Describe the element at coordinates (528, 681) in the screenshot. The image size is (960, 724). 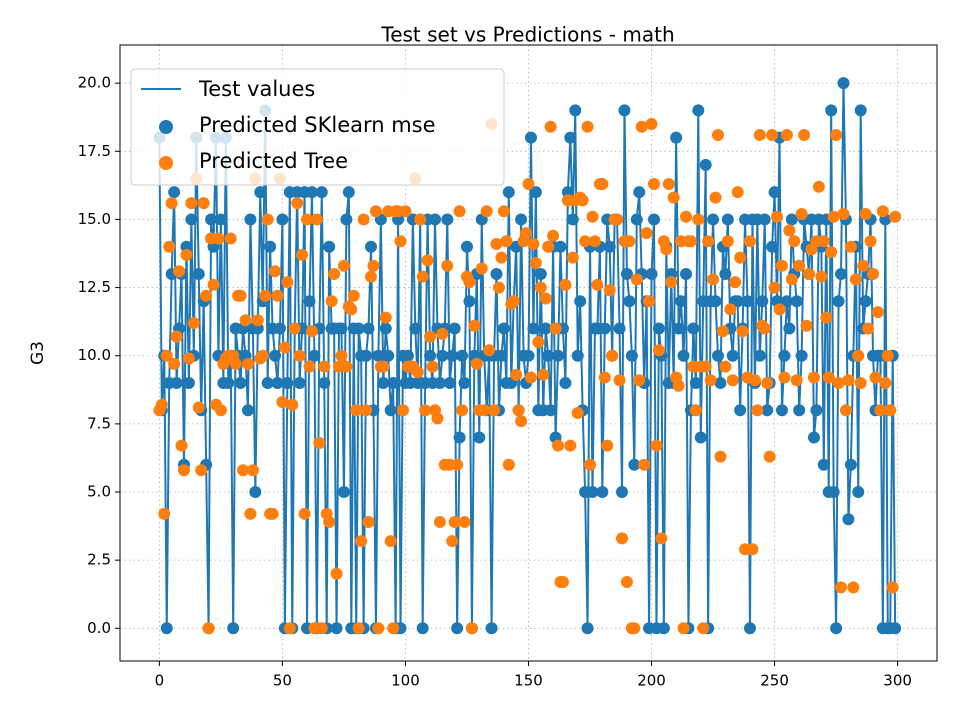
I see `x-tick-label: 150` at that location.